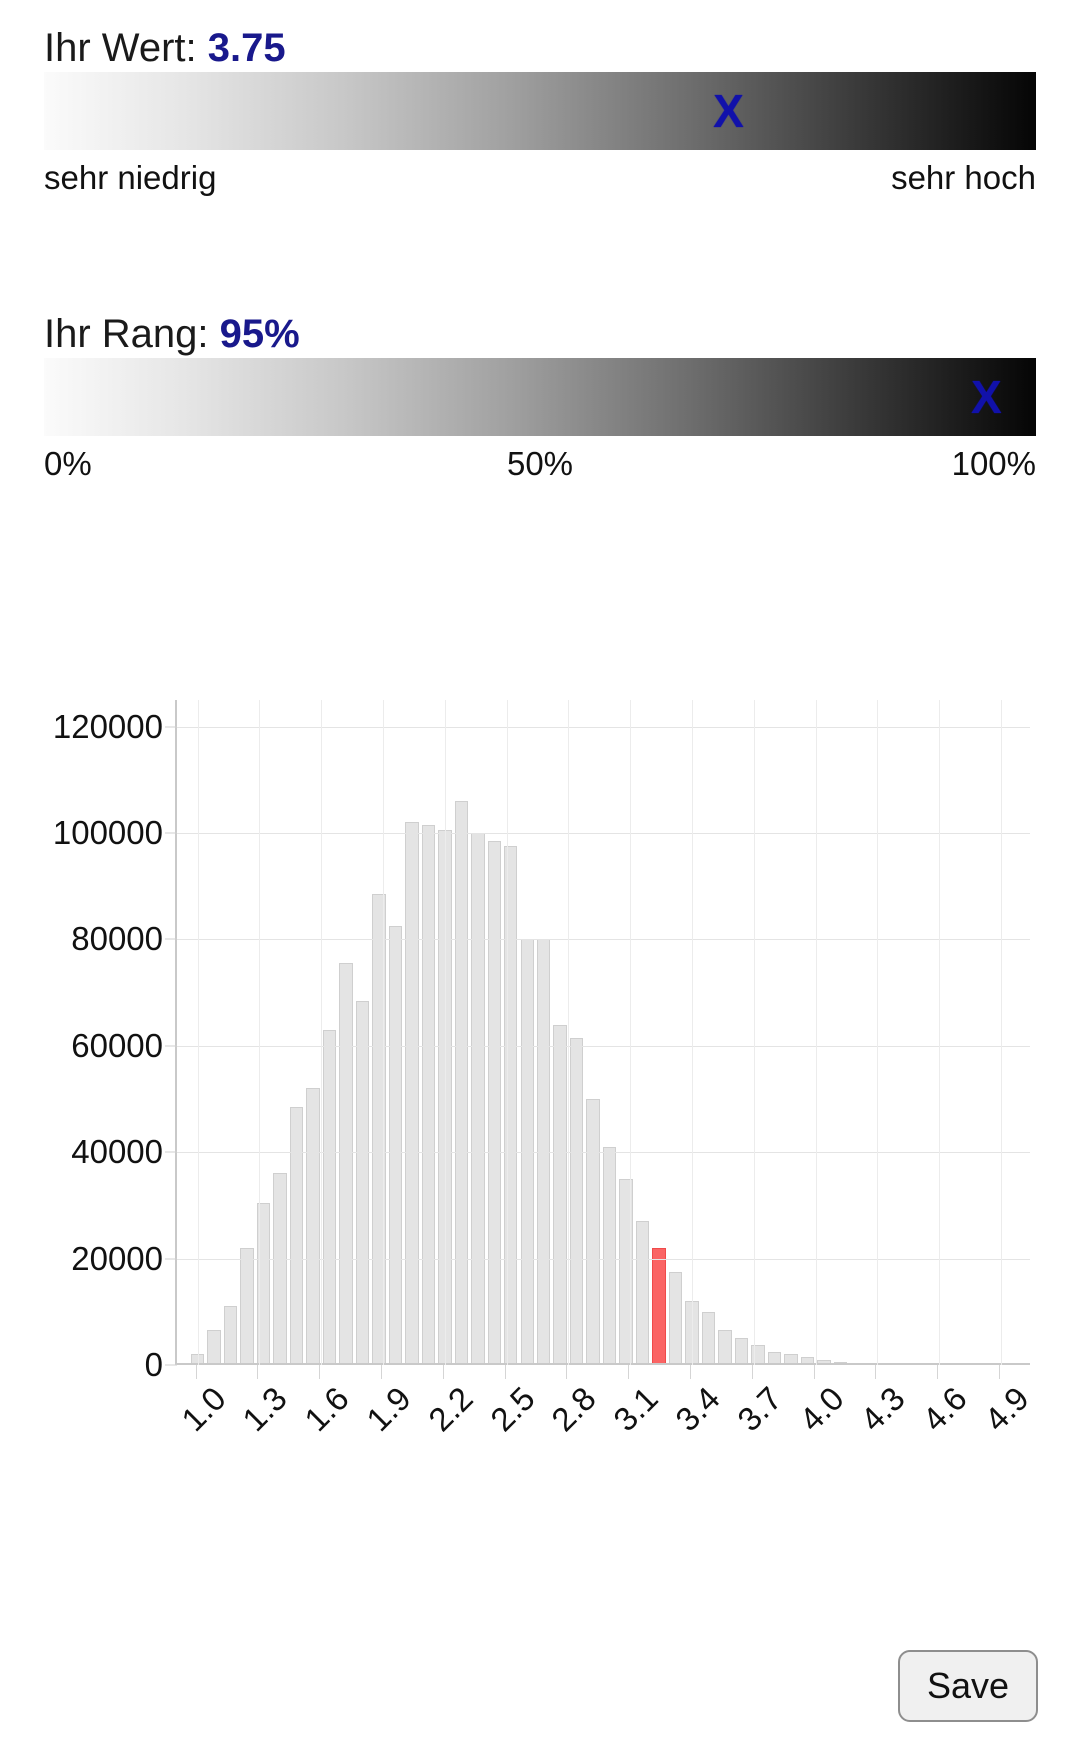 Image resolution: width=1080 pixels, height=1747 pixels. Describe the element at coordinates (968, 1686) in the screenshot. I see `save-button: Save` at that location.